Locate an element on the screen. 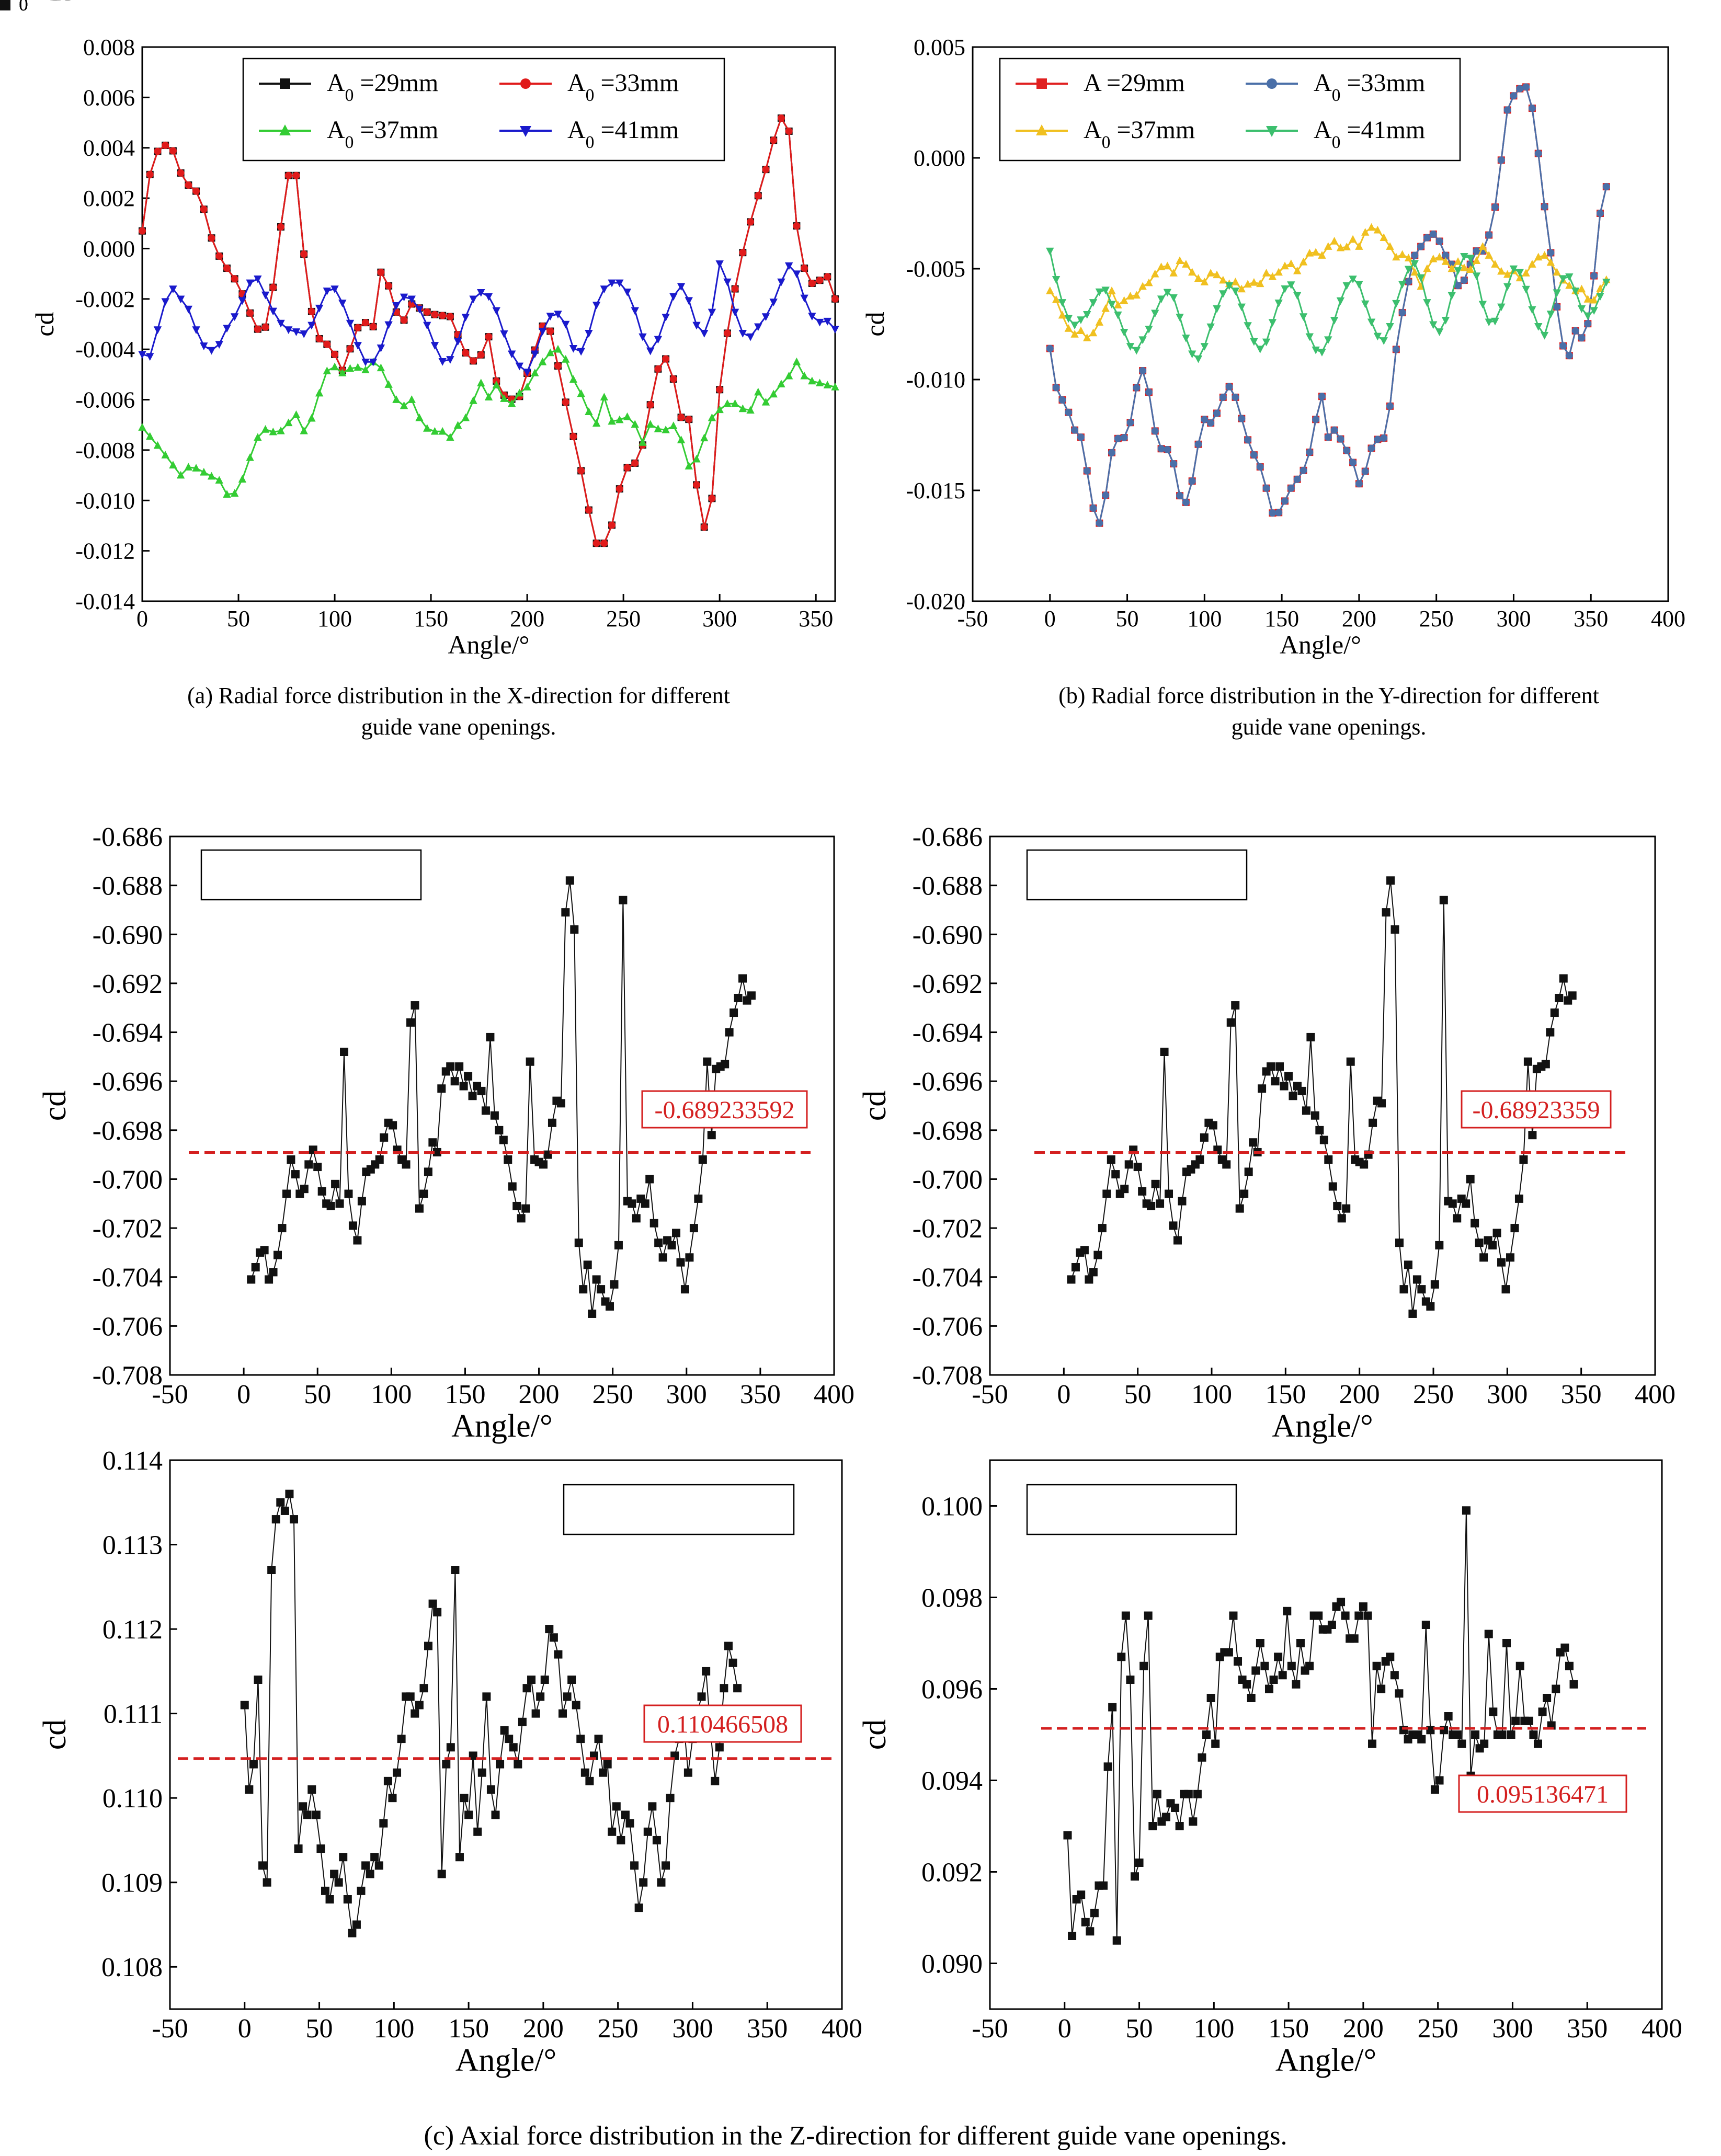  series-a0-33mm is located at coordinates (1328, 305).